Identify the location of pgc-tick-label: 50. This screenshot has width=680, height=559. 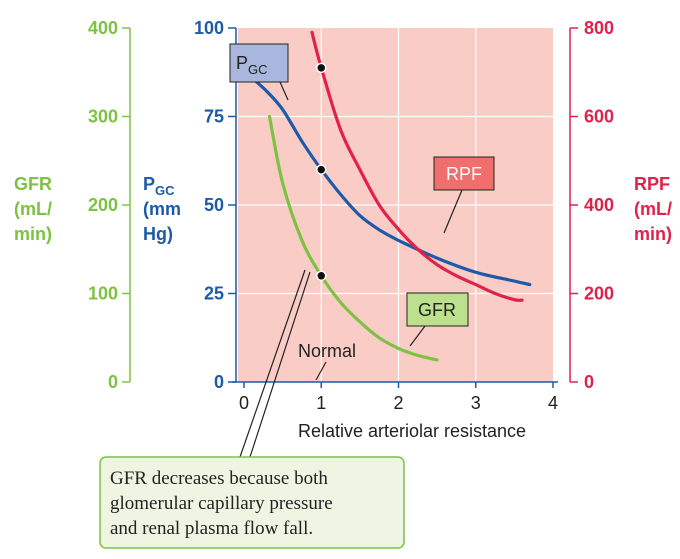
(214, 205).